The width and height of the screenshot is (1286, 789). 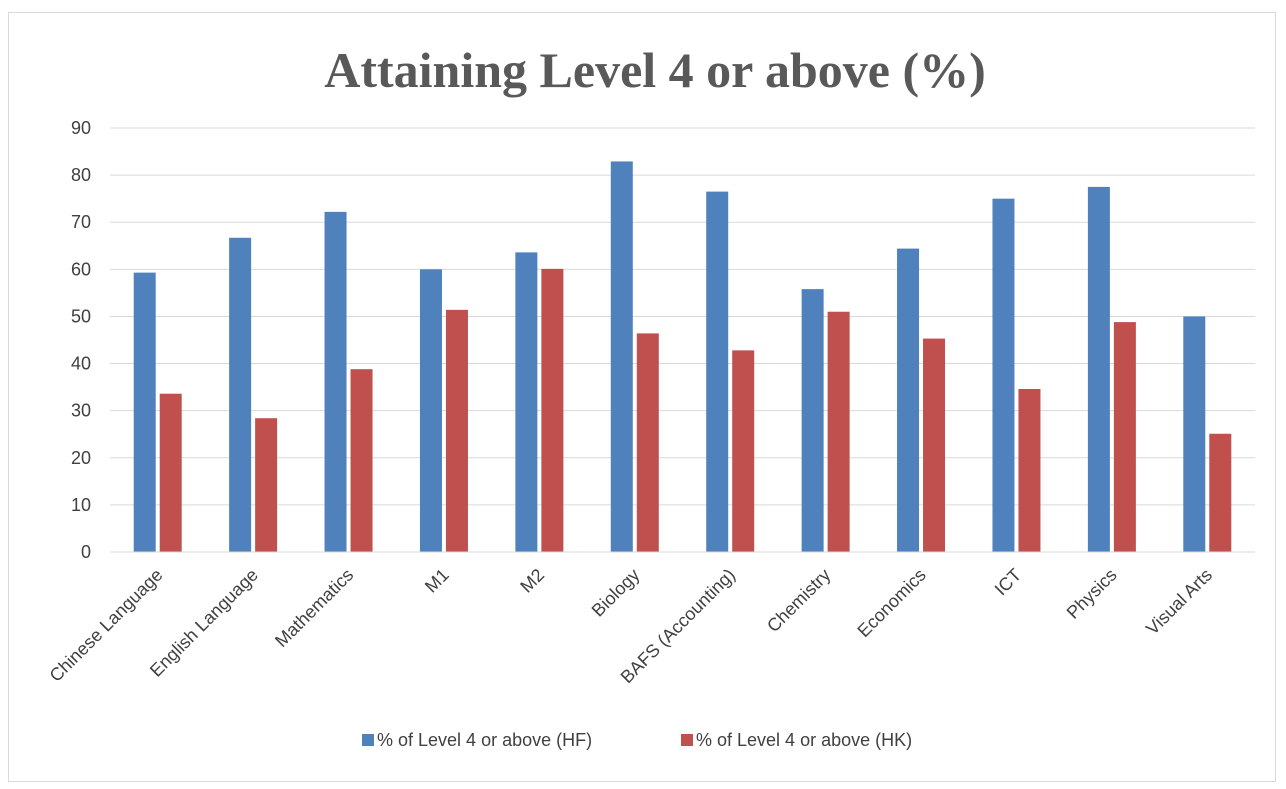 I want to click on legend-label-hf: % of Level 4 or above (HF), so click(x=484, y=740).